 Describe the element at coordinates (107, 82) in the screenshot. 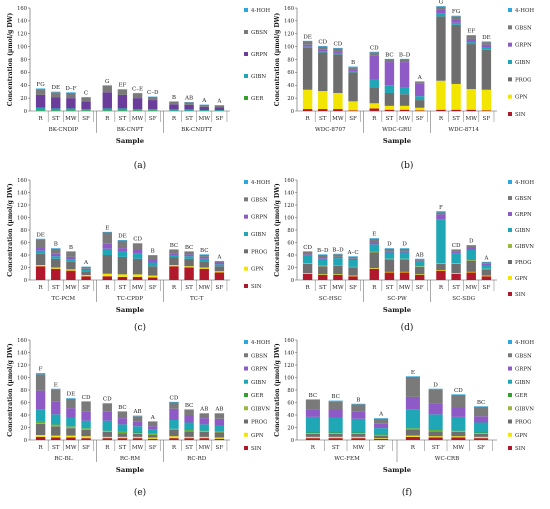

I see `significance-label: G` at that location.